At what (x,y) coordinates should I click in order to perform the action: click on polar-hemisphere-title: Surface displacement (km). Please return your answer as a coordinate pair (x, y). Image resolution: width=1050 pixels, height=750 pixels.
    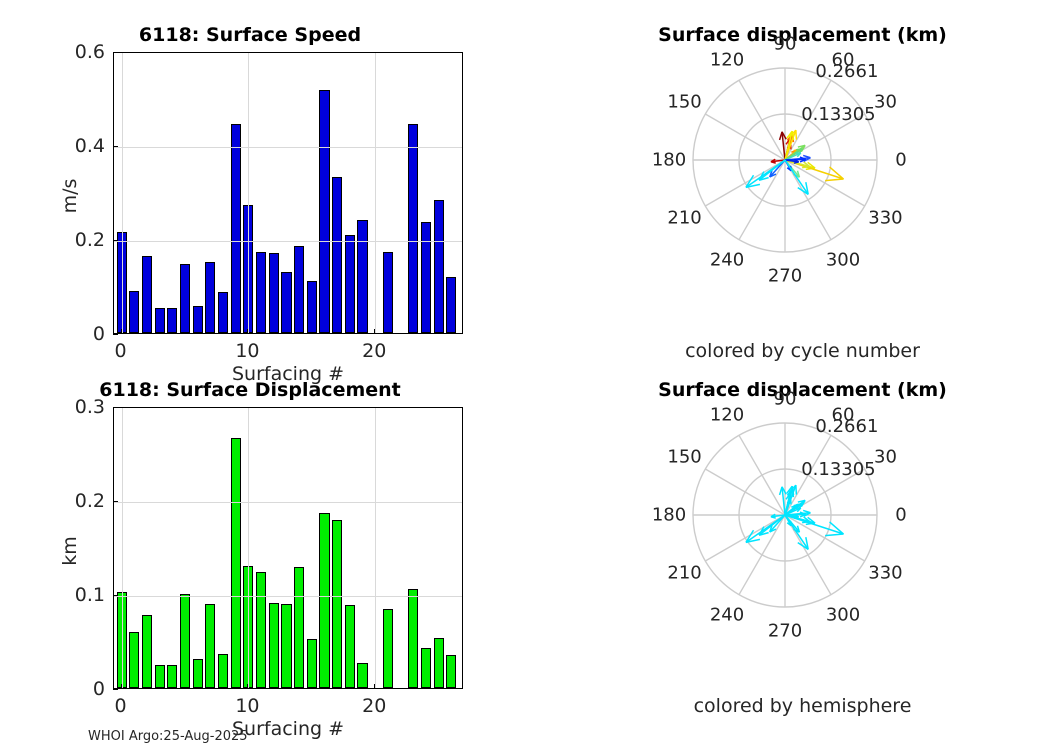
    Looking at the image, I should click on (802, 390).